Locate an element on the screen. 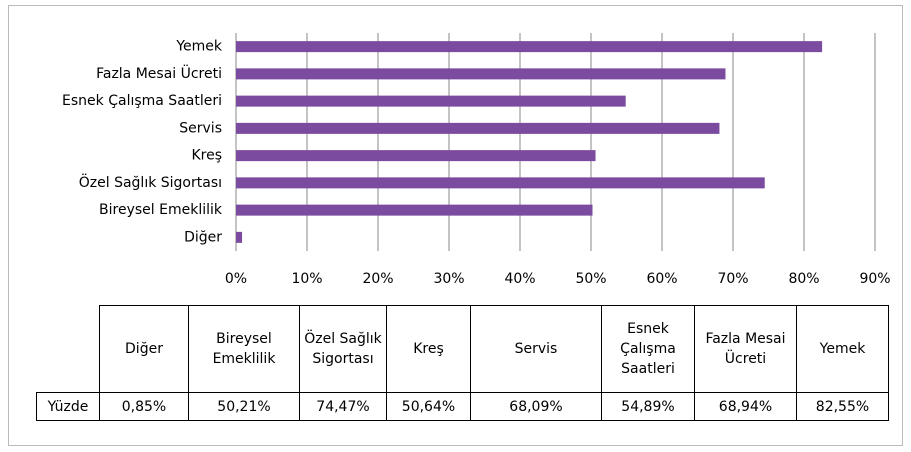 This screenshot has width=911, height=452. table-header-cell: Kreş is located at coordinates (428, 349).